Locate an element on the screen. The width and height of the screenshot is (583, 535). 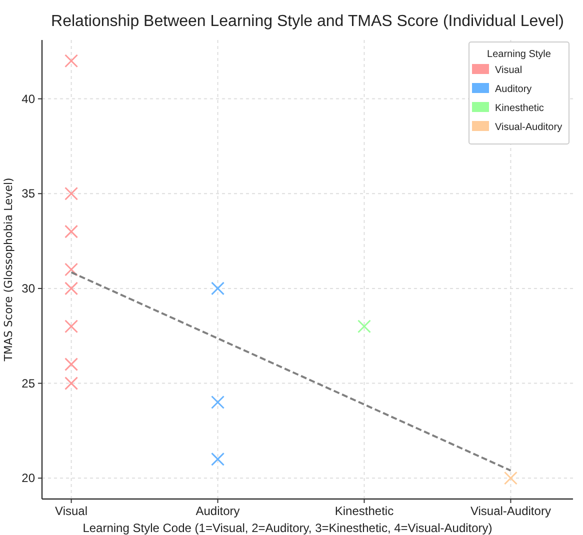
y-tick-label: 40 is located at coordinates (29, 99).